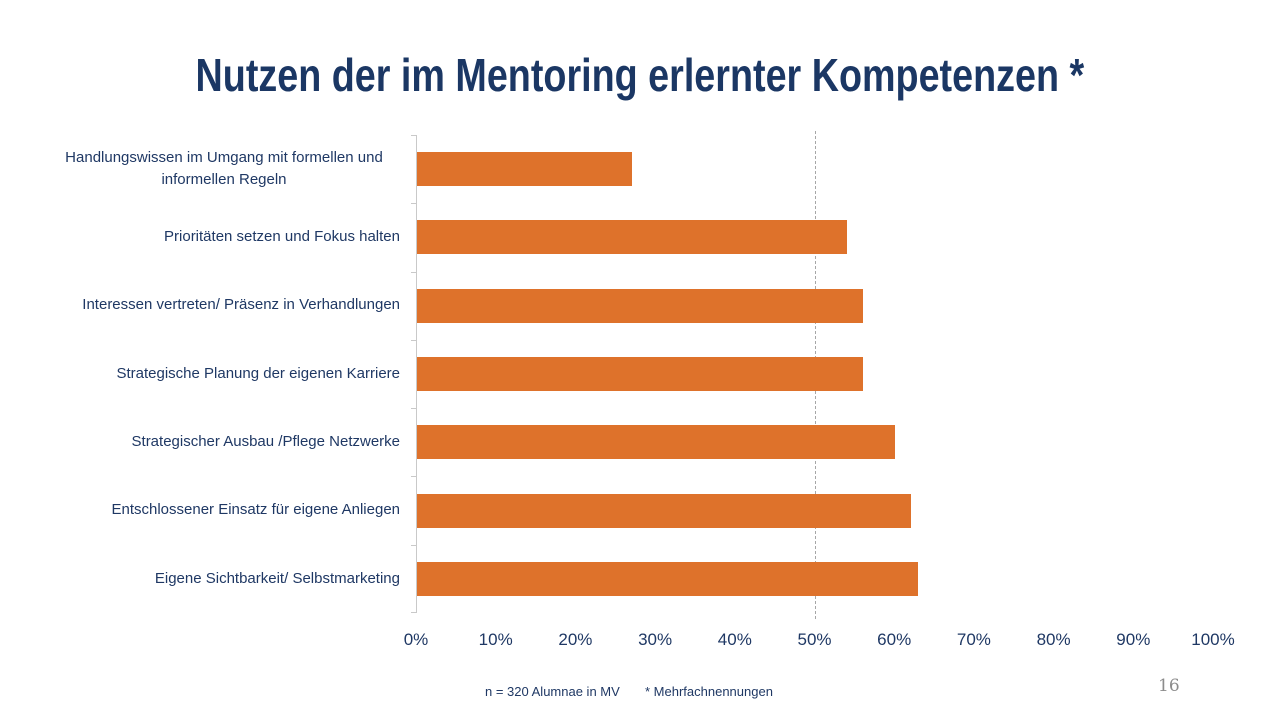 The height and width of the screenshot is (720, 1280). Describe the element at coordinates (1213, 639) in the screenshot. I see `x-tick-label: 100%` at that location.